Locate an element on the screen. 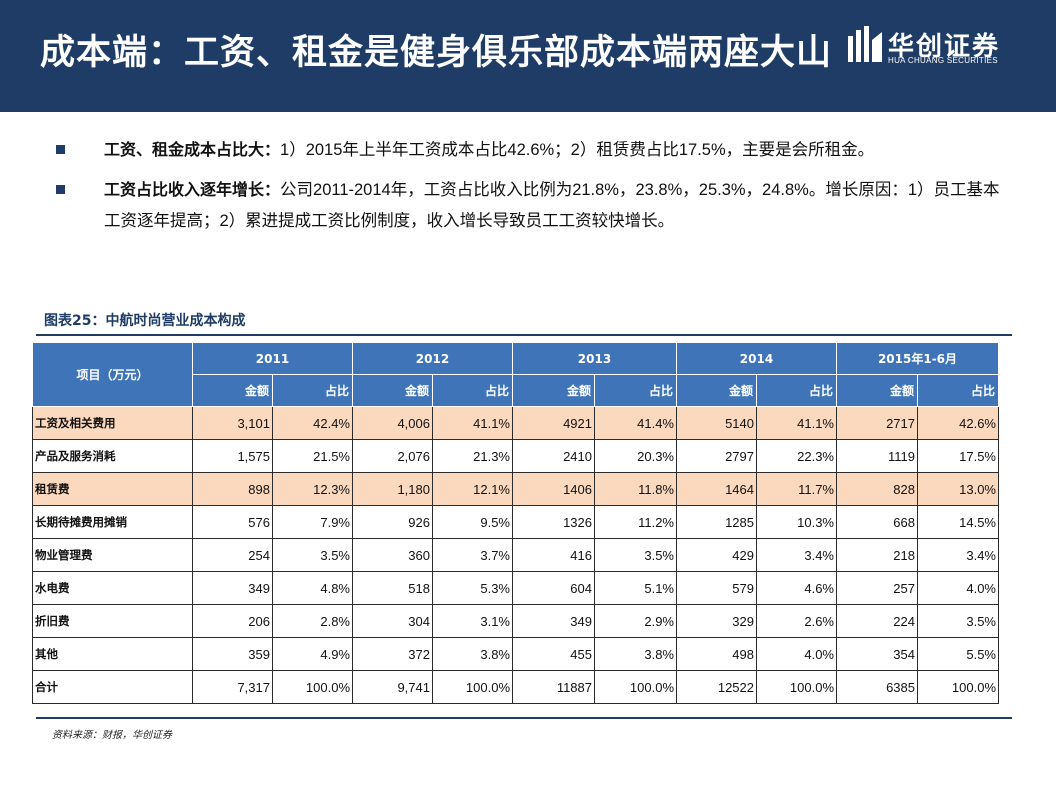 This screenshot has height=792, width=1056. amount-cell: 1119 is located at coordinates (877, 456).